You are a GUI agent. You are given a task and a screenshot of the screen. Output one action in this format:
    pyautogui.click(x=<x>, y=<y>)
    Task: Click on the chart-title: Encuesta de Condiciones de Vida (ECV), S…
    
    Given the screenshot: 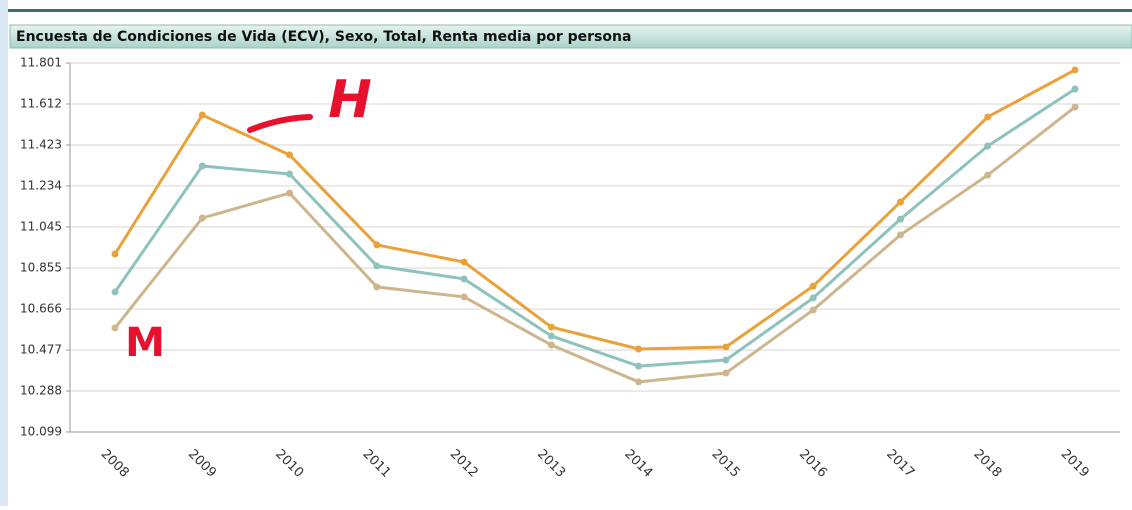 What is the action you would take?
    pyautogui.click(x=323, y=37)
    